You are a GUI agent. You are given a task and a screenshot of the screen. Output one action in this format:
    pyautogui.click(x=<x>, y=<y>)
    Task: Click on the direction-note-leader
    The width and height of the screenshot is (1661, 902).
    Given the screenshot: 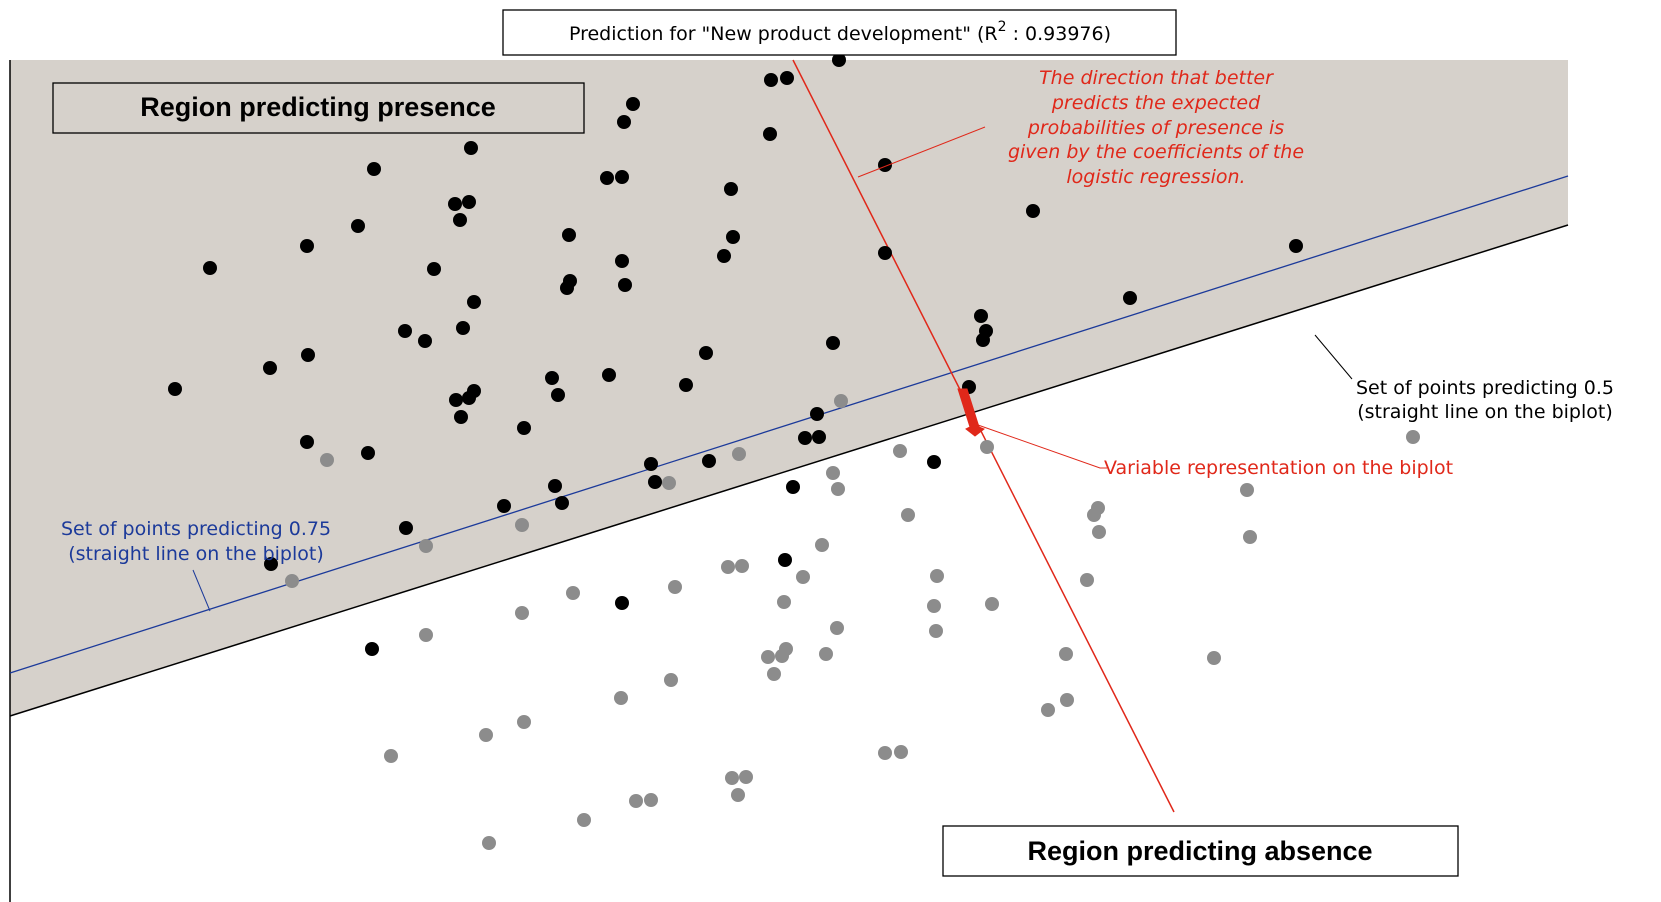 What is the action you would take?
    pyautogui.click(x=921, y=152)
    